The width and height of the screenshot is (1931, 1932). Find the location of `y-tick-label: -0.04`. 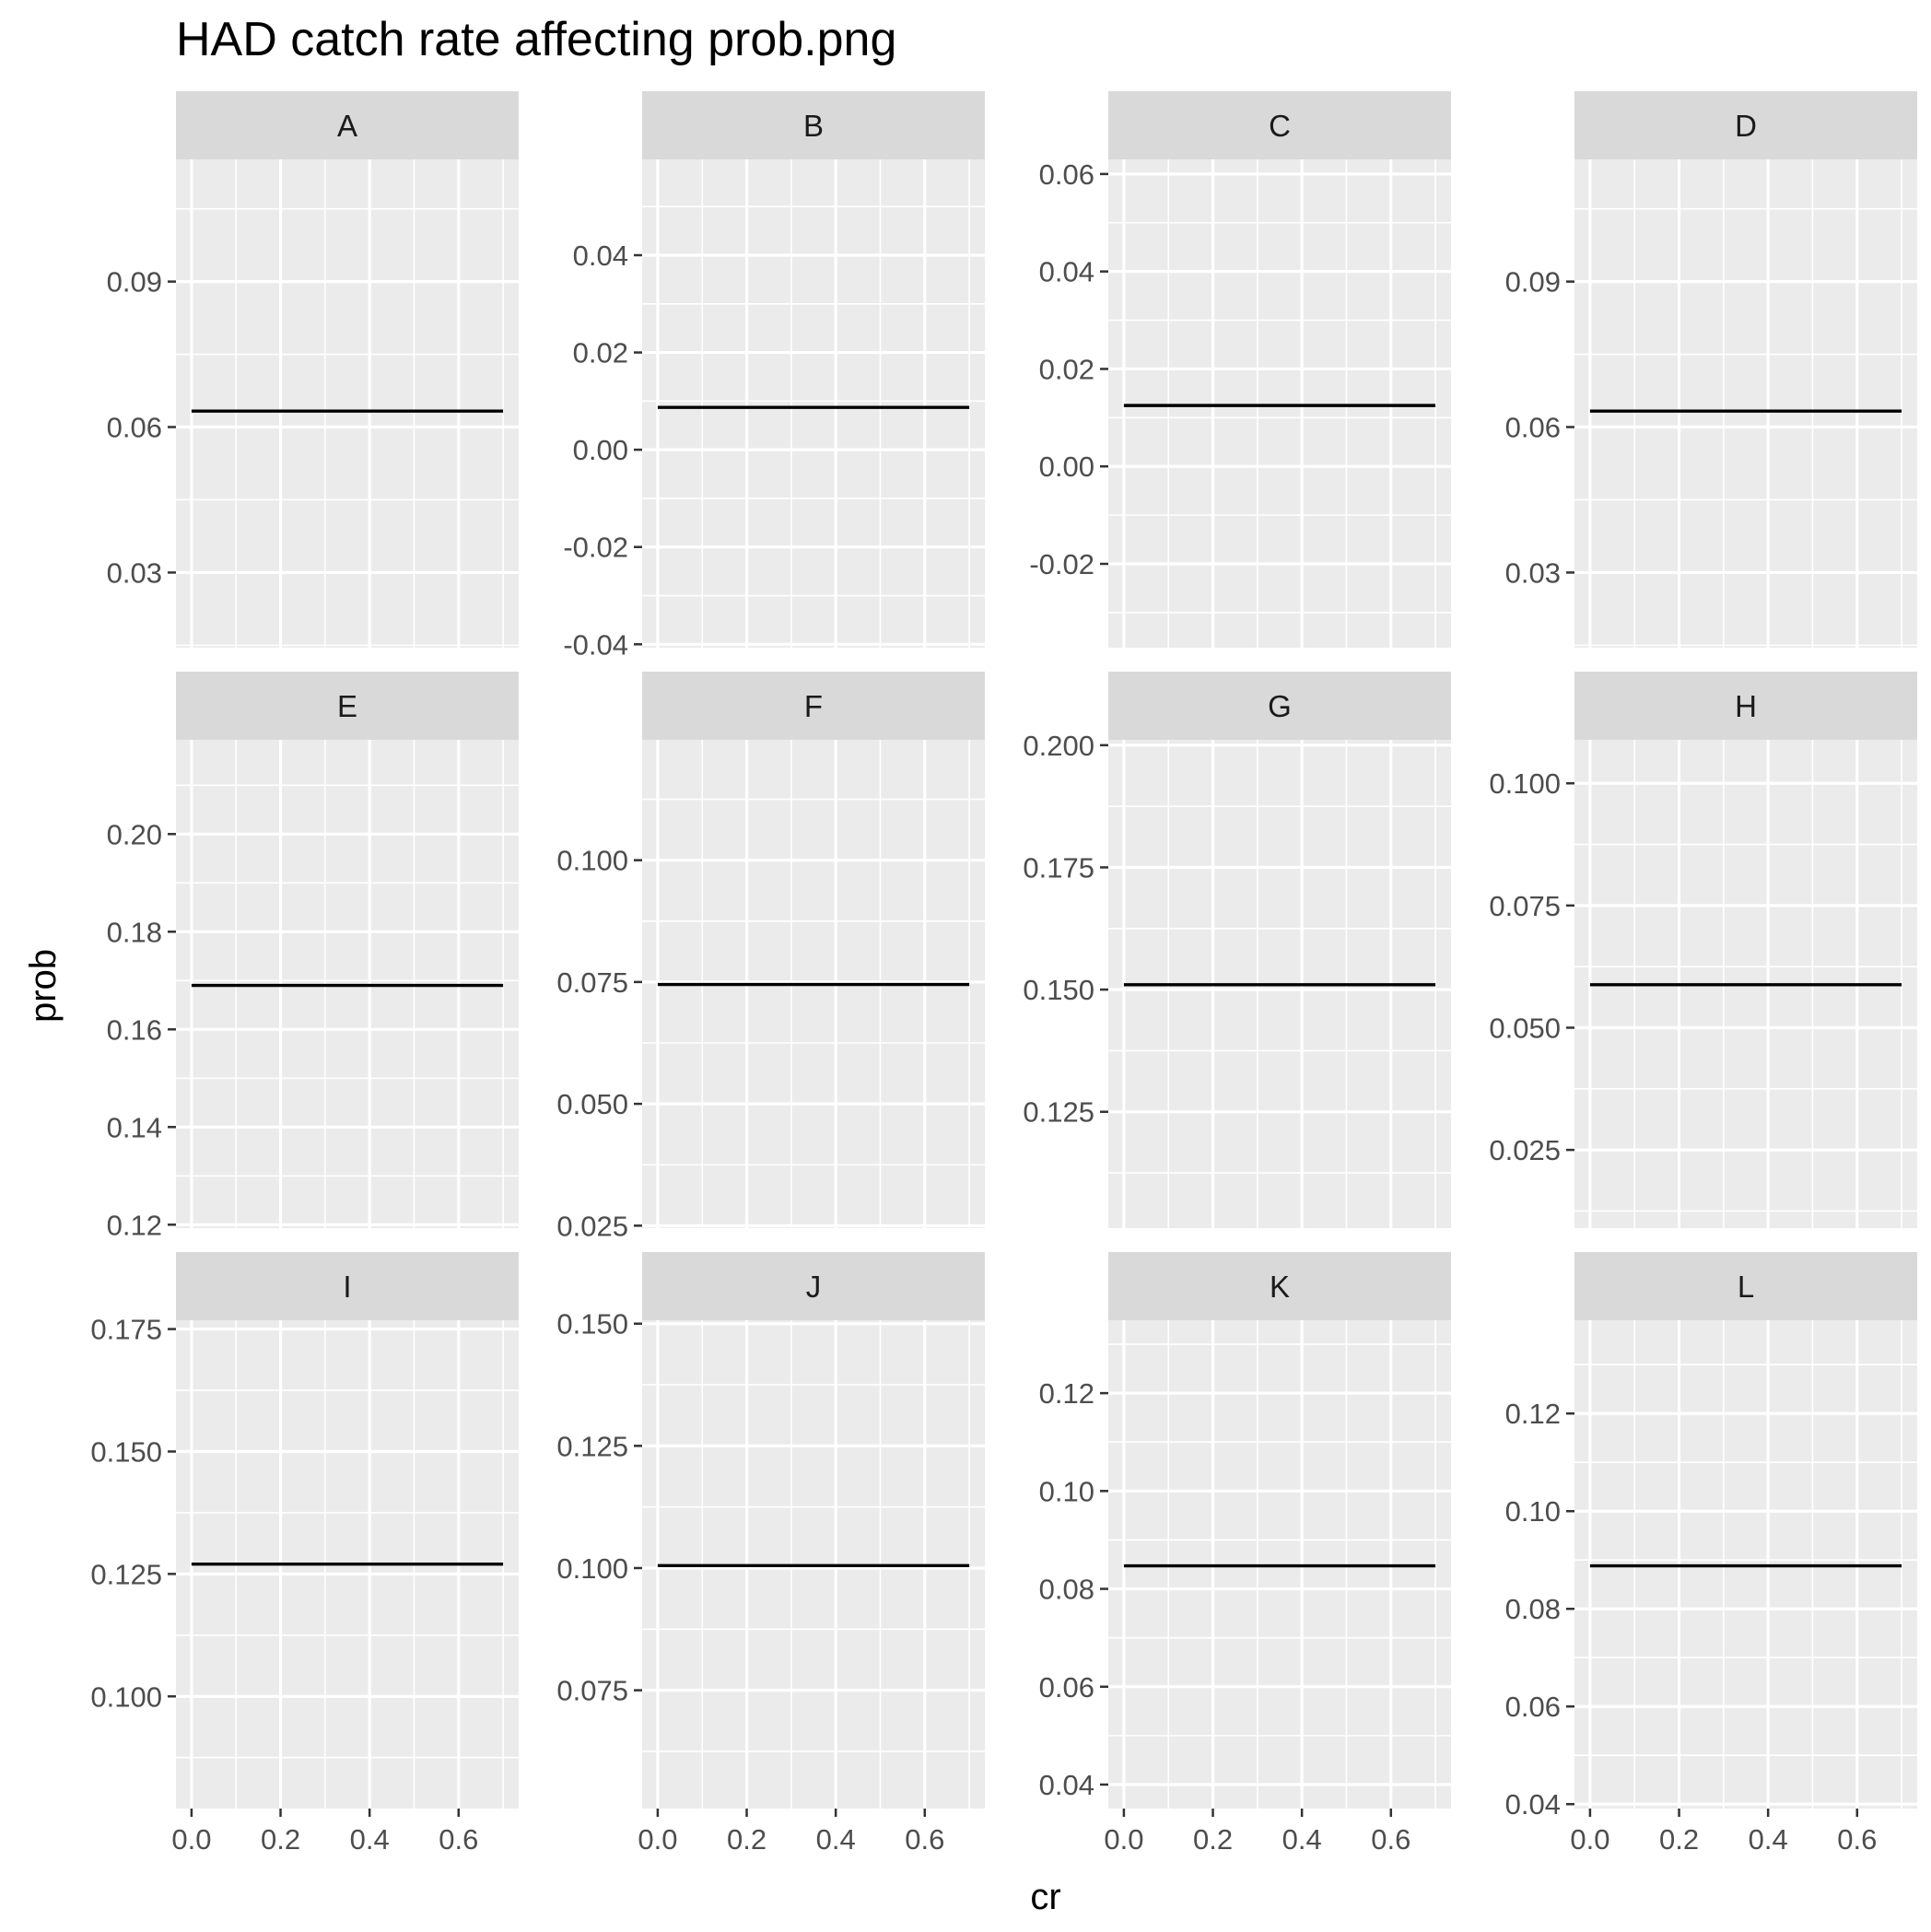

y-tick-label: -0.04 is located at coordinates (595, 644).